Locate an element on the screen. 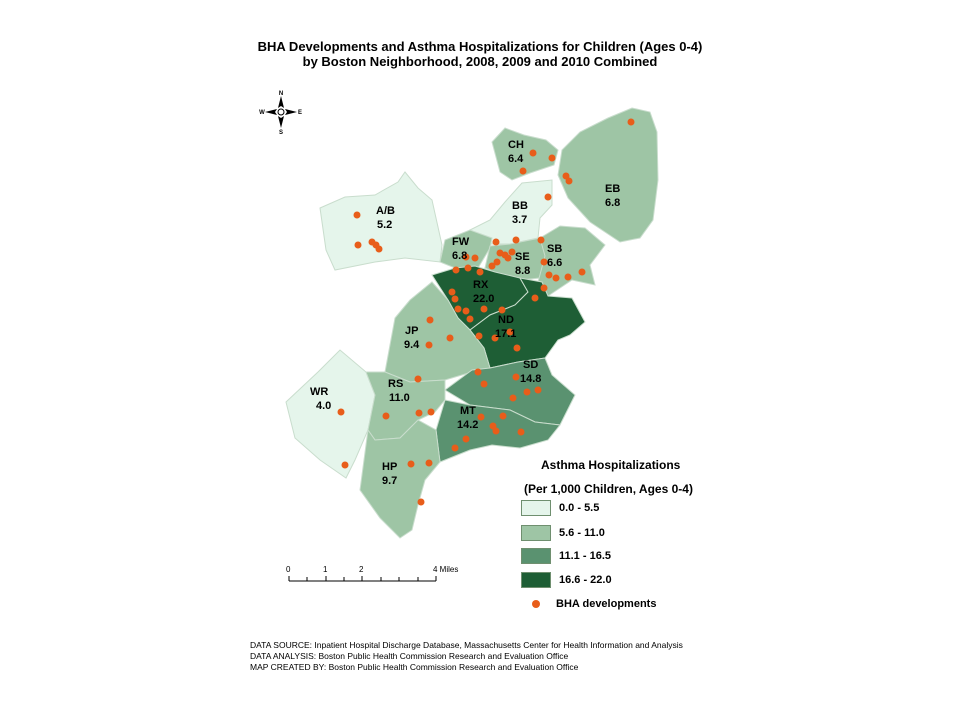  scale-tick-label: 2 is located at coordinates (361, 569).